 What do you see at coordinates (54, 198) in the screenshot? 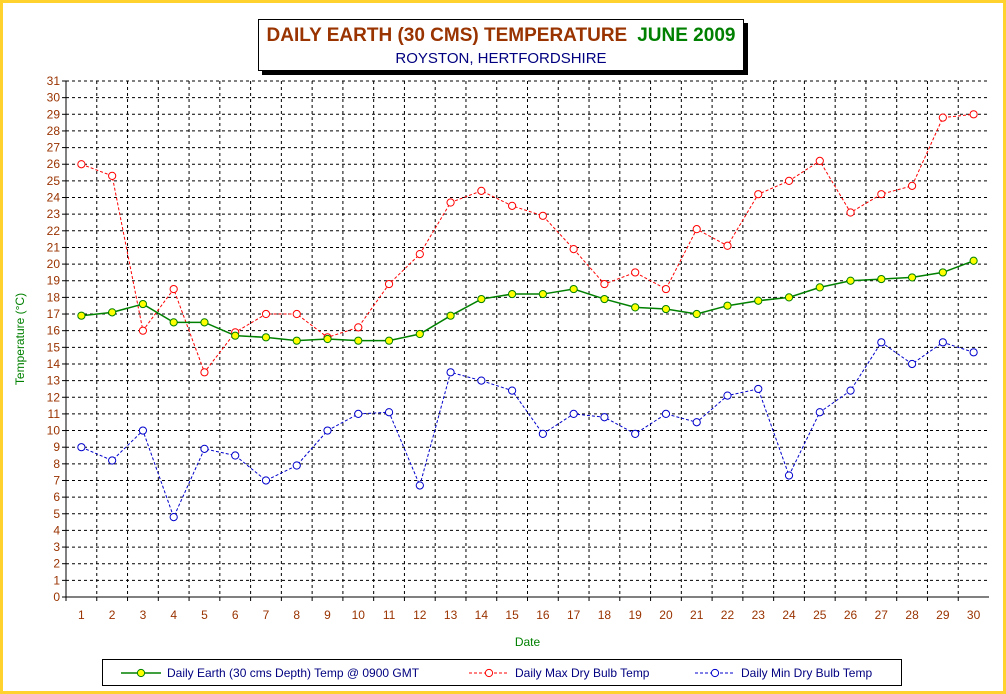
I see `y-tick-label: 24` at bounding box center [54, 198].